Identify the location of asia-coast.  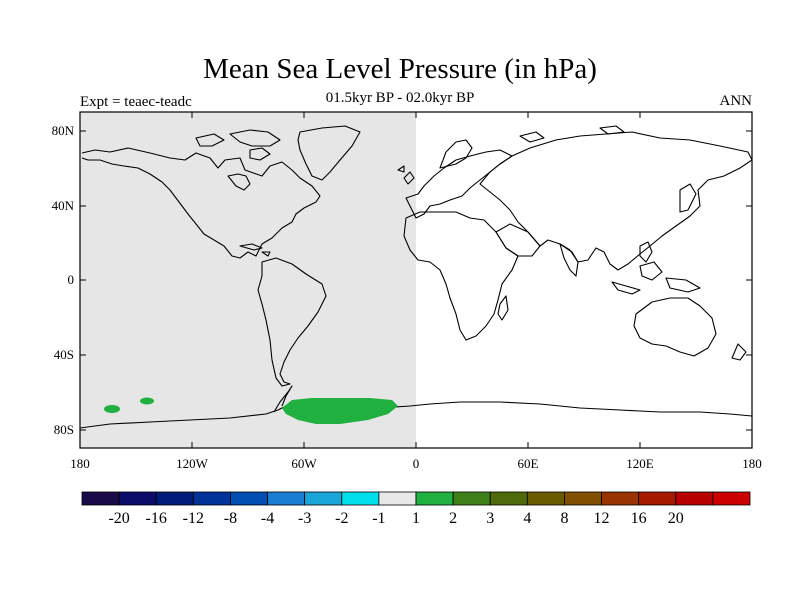
(615, 201).